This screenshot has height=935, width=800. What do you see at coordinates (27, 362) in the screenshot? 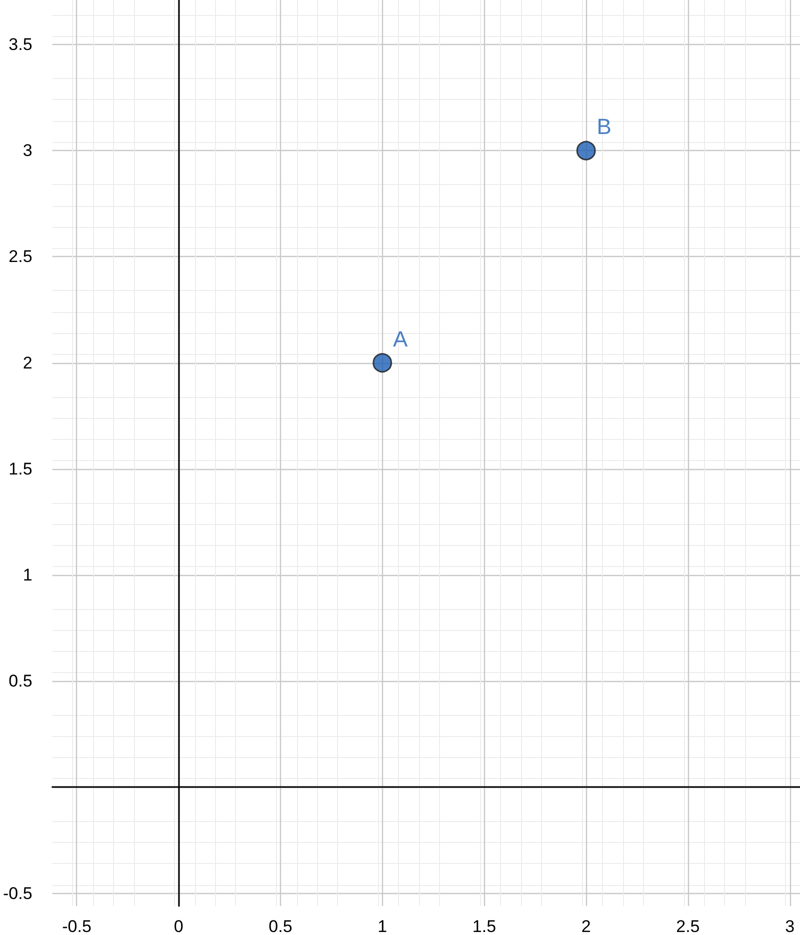
I see `y-tick-label: 2` at bounding box center [27, 362].